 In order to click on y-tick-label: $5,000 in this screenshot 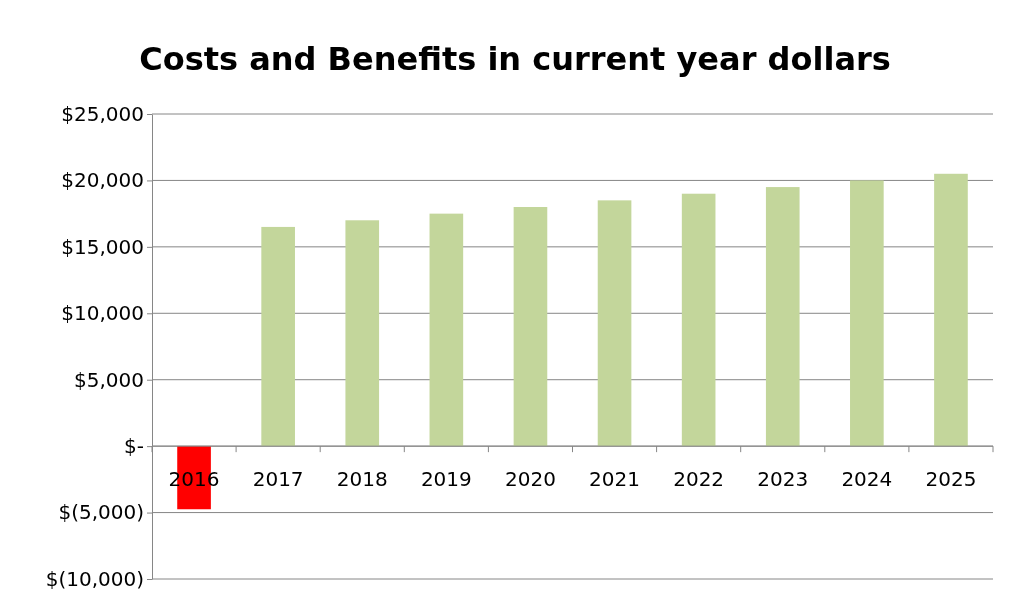, I will do `click(109, 379)`.